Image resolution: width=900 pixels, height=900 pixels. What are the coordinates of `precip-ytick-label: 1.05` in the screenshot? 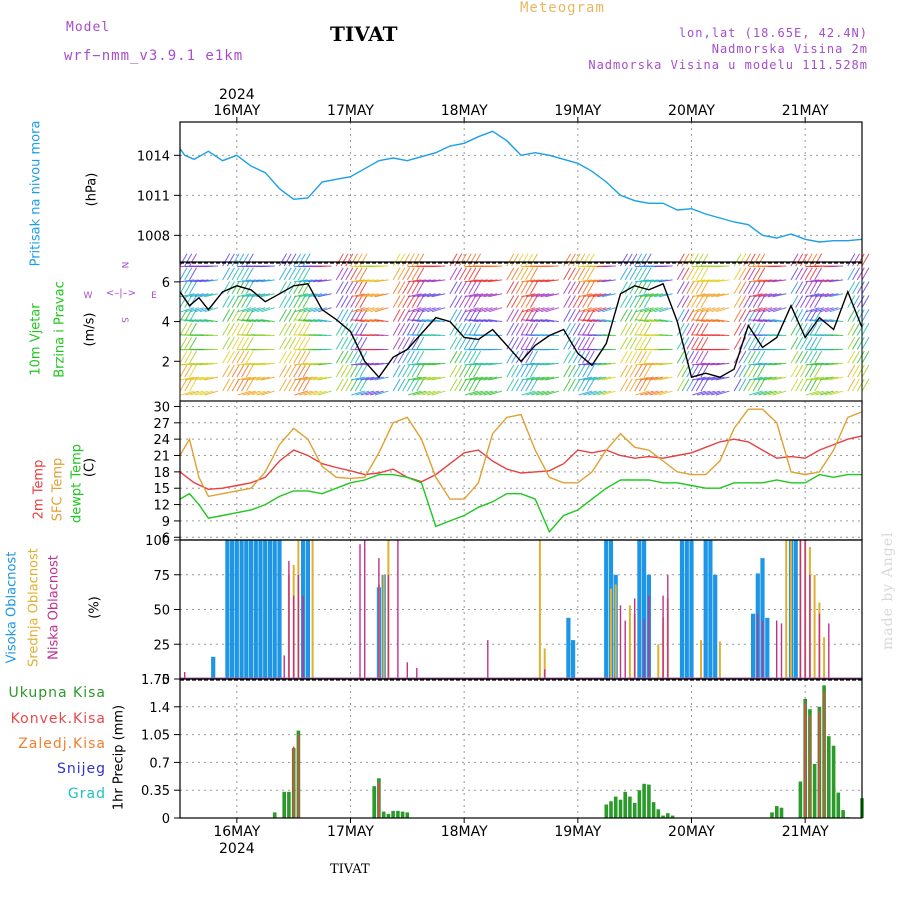 It's located at (155, 736).